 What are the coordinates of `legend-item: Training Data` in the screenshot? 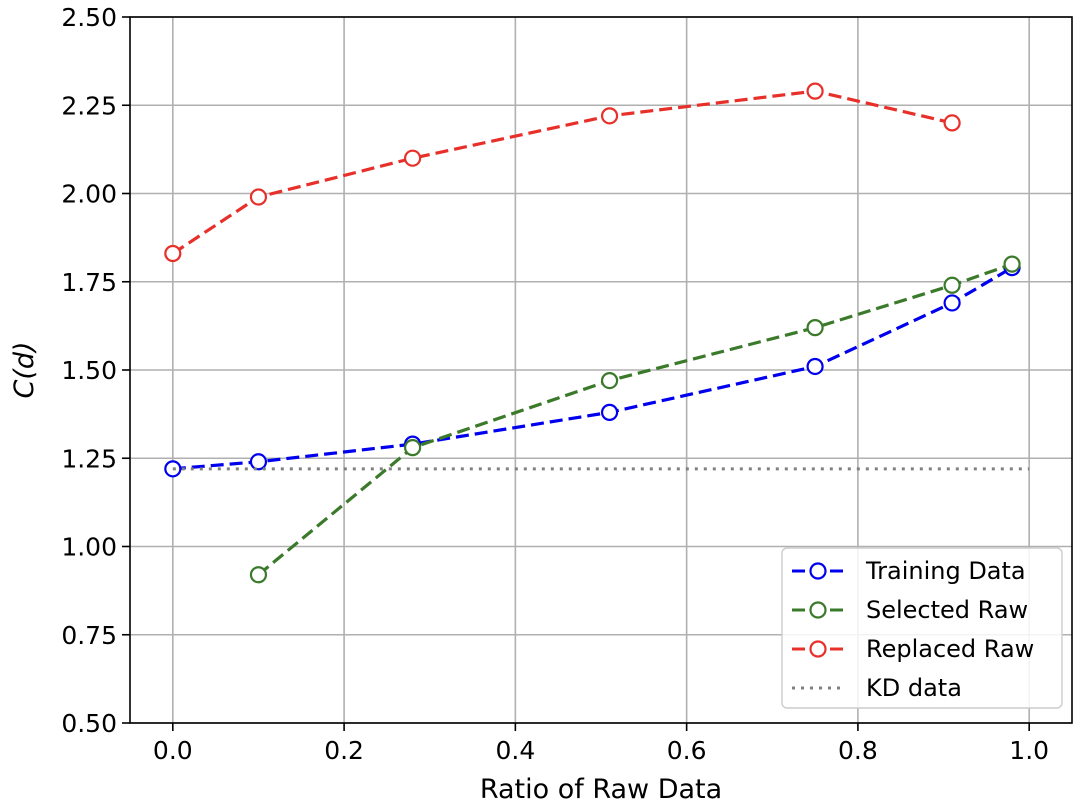 It's located at (909, 571).